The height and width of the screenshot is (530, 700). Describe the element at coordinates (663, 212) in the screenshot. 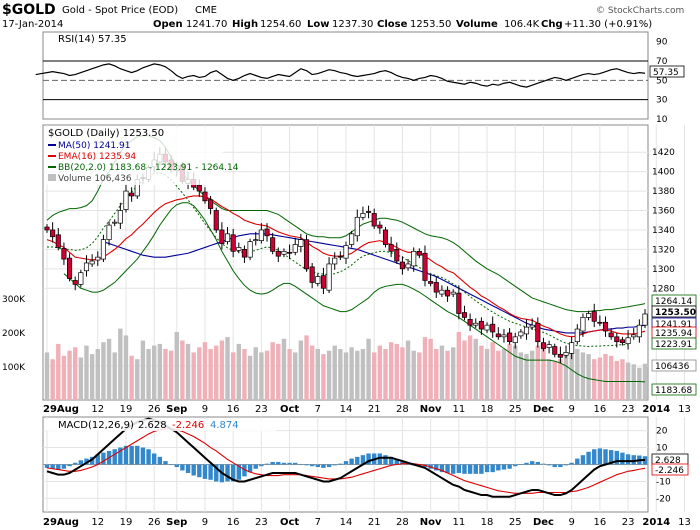

I see `price-tick-label: 1360` at that location.